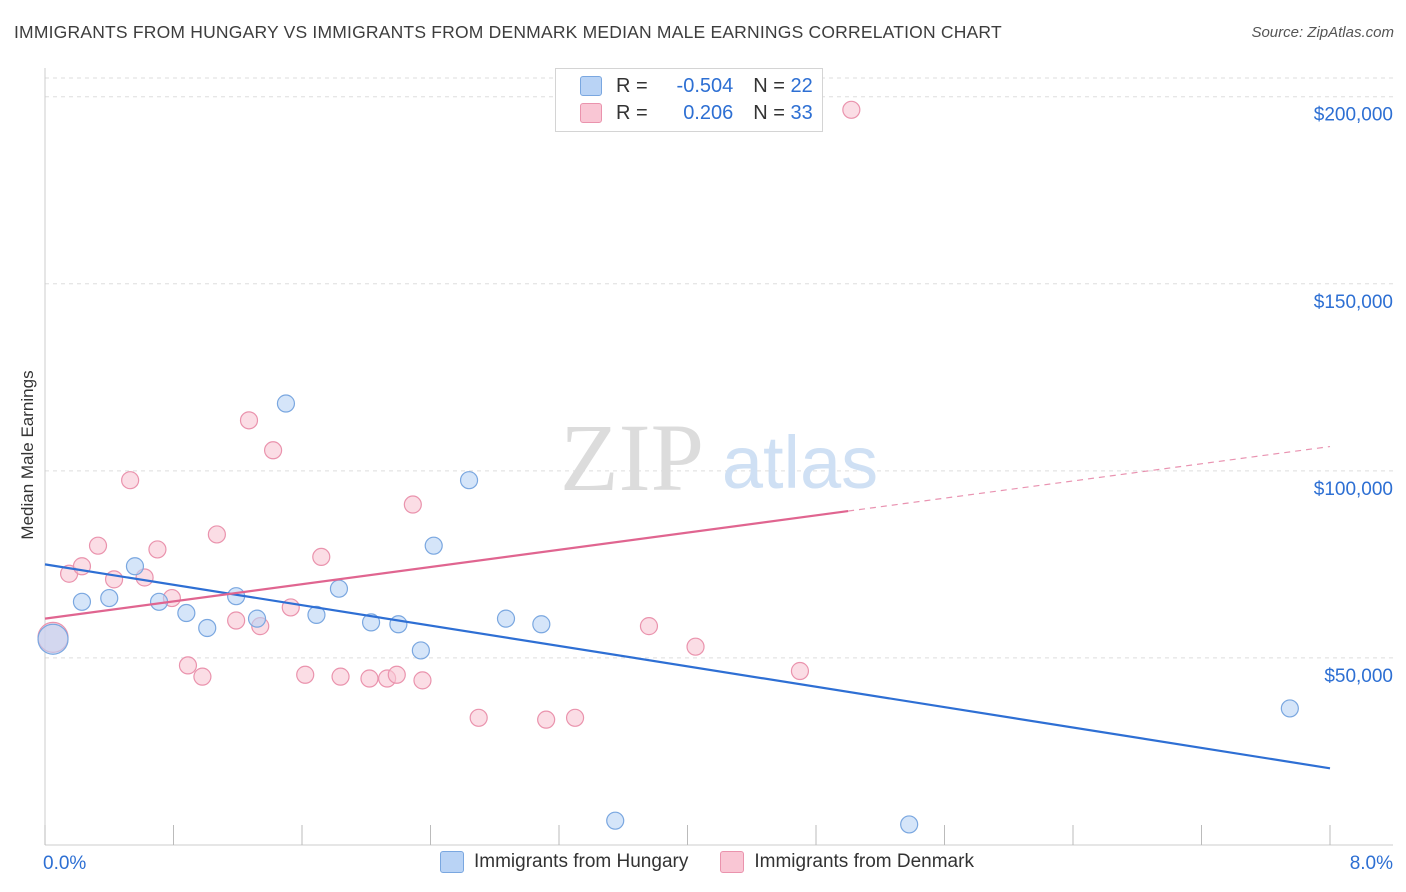 The height and width of the screenshot is (892, 1406). I want to click on y-tick-label: $50,000, so click(1358, 676).